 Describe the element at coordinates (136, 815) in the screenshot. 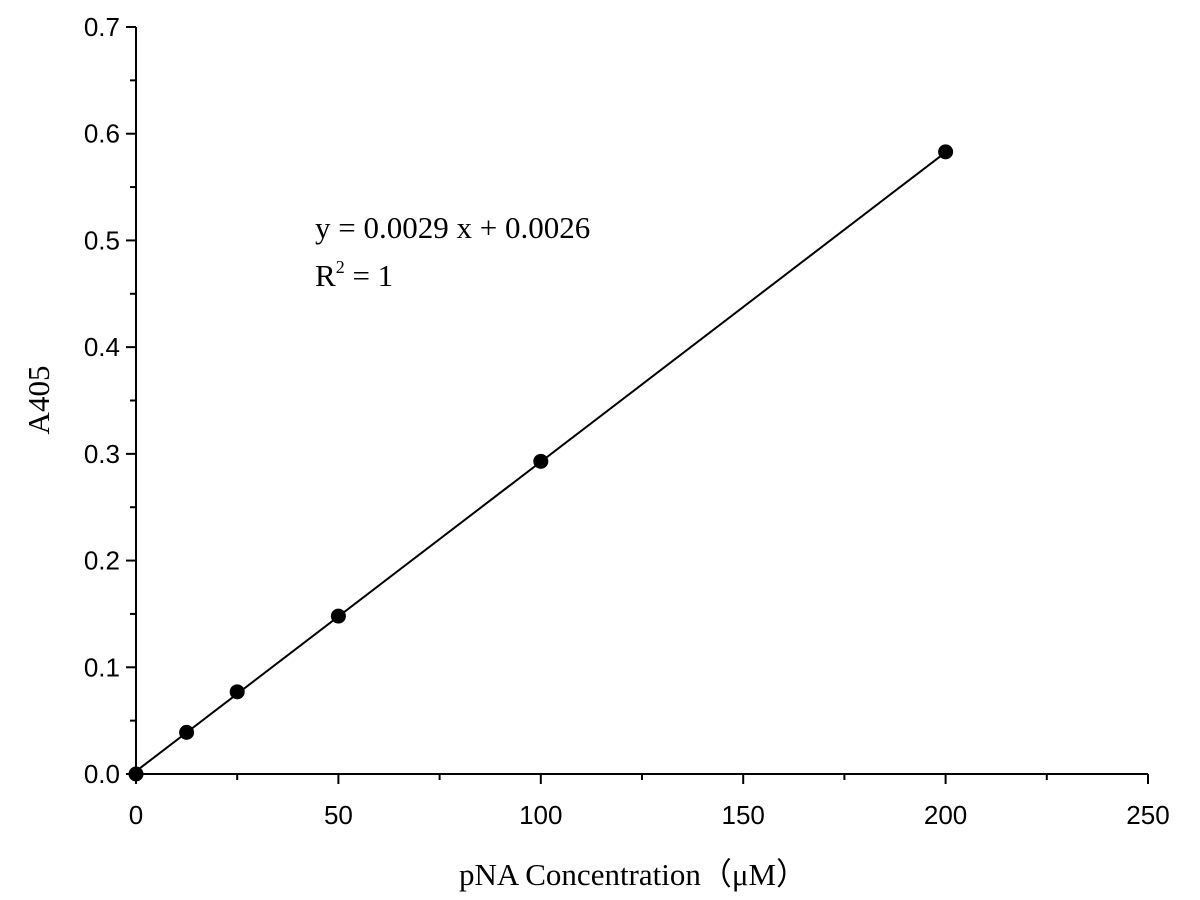

I see `x-tick-label: 0` at that location.